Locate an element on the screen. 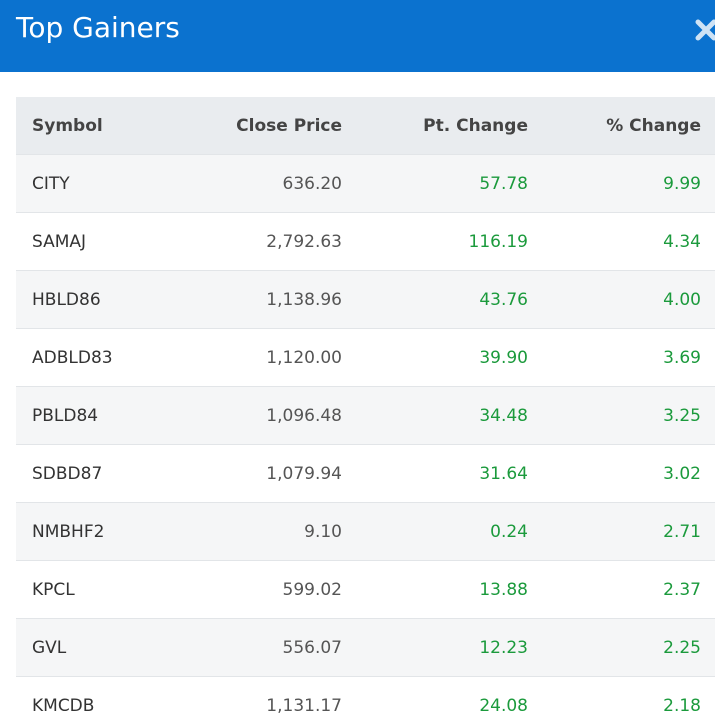 Image resolution: width=715 pixels, height=725 pixels. pct-change-cell: 4.00 is located at coordinates (682, 300).